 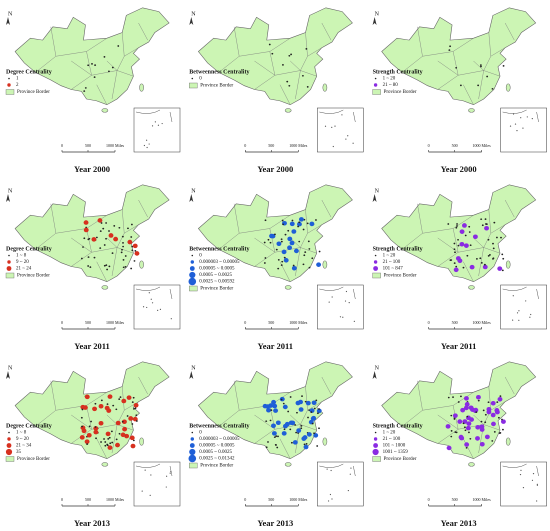 I want to click on legend-label: 1, so click(x=17, y=79).